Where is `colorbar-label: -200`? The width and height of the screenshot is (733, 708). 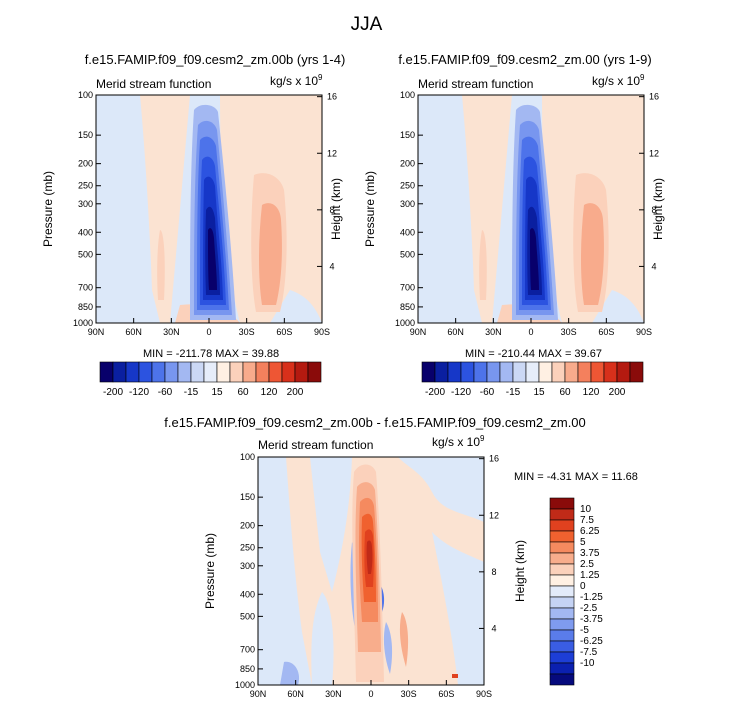 colorbar-label: -200 is located at coordinates (113, 392).